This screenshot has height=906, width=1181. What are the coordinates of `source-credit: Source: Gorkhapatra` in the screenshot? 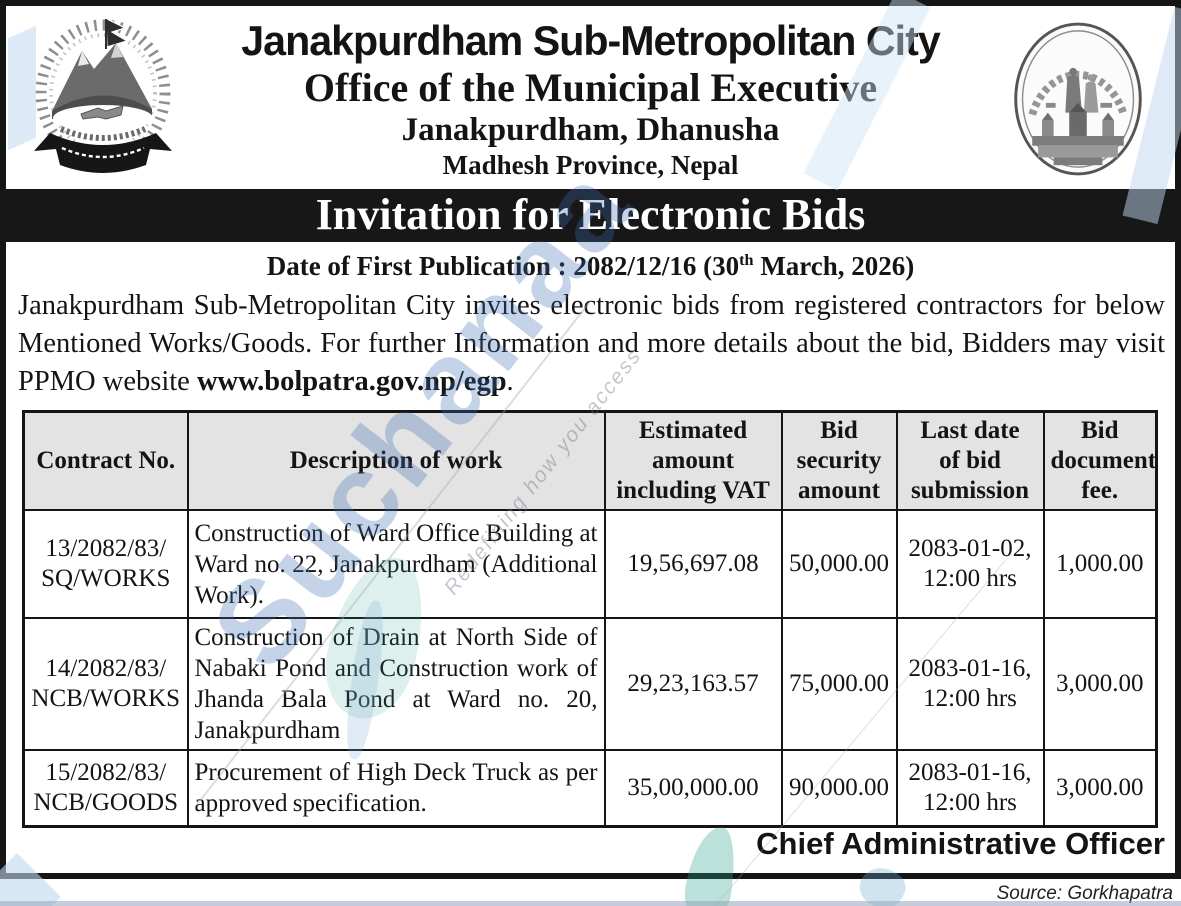 It's located at (1084, 893).